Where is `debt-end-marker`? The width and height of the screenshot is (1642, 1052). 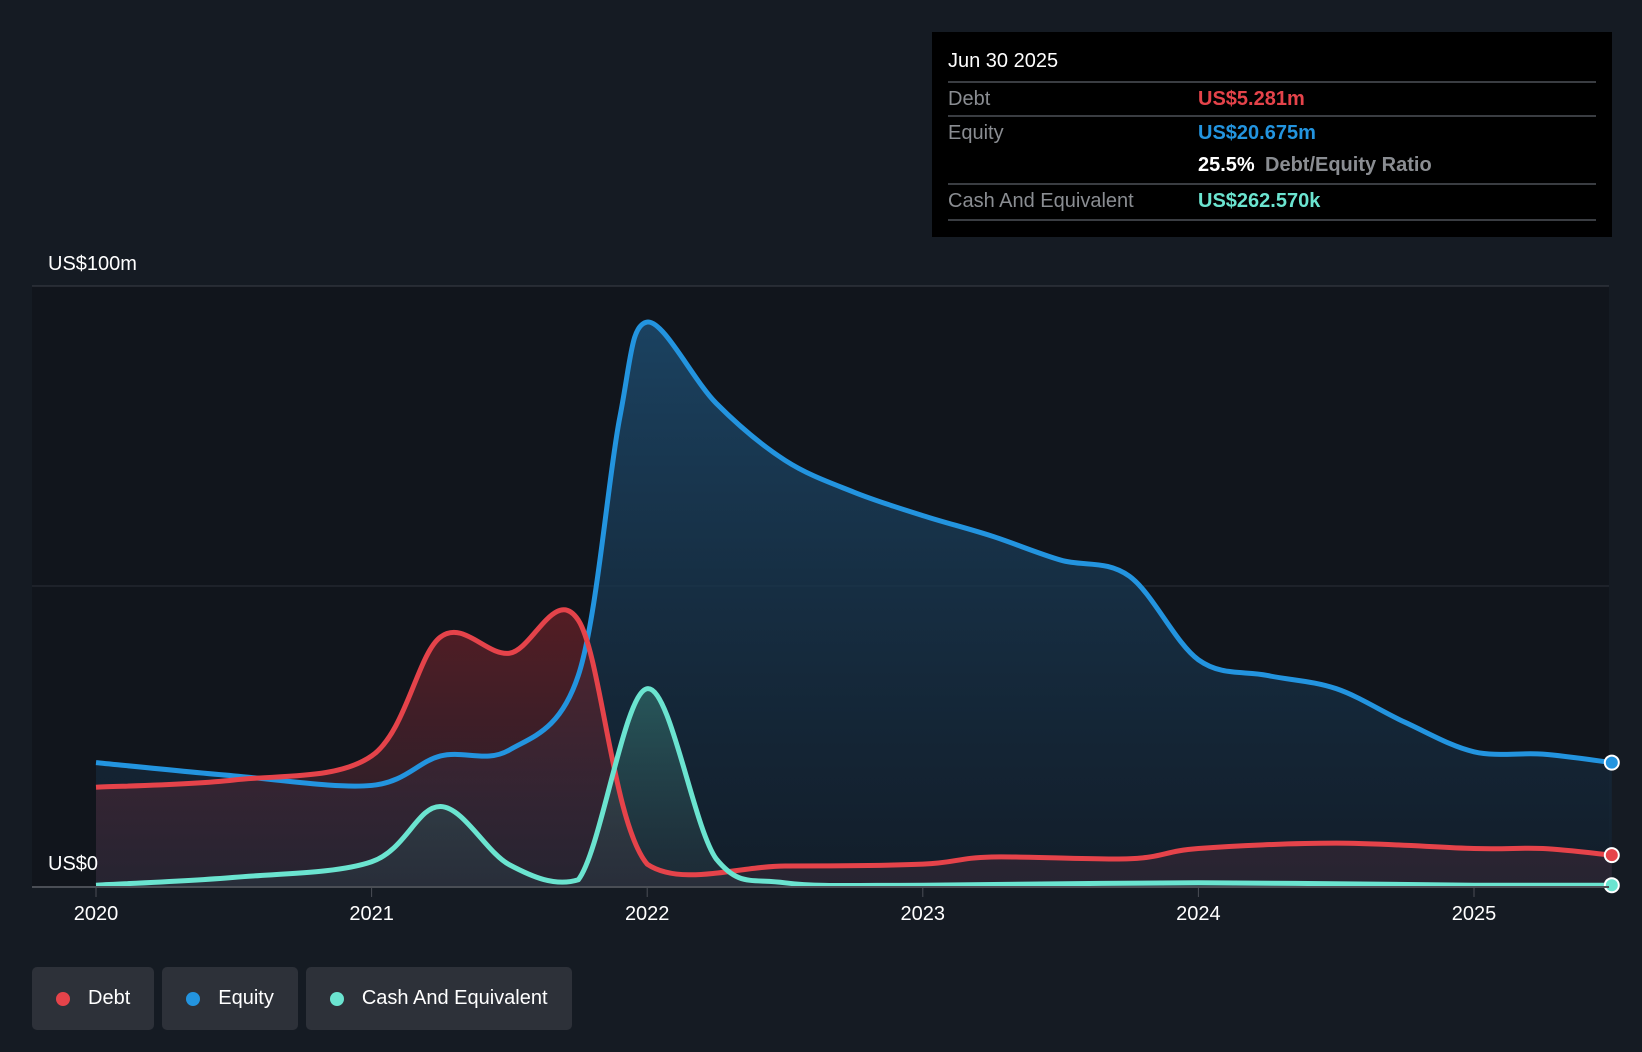 debt-end-marker is located at coordinates (1611, 855).